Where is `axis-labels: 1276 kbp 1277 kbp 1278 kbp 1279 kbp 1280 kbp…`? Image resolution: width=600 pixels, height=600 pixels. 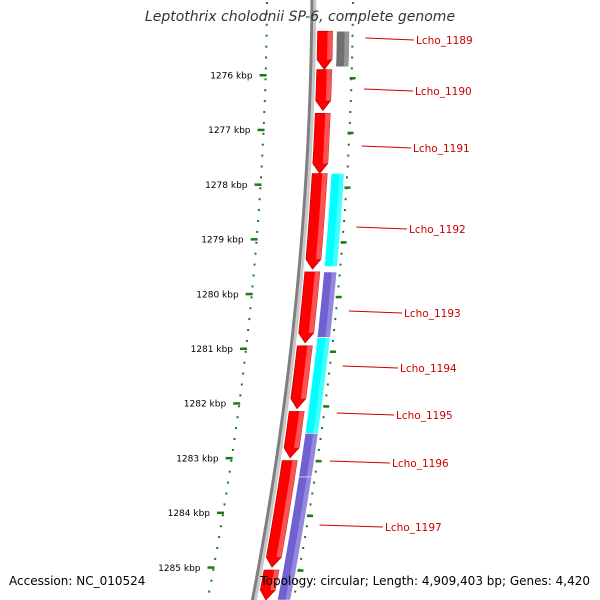 axis-labels: 1276 kbp 1277 kbp 1278 kbp 1279 kbp 1280 kbp… is located at coordinates (205, 323).